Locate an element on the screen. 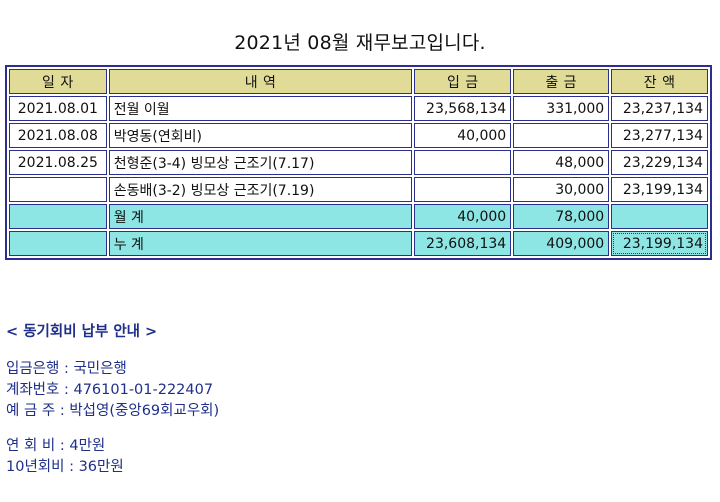  row-balance: 23,199,134 is located at coordinates (659, 189).